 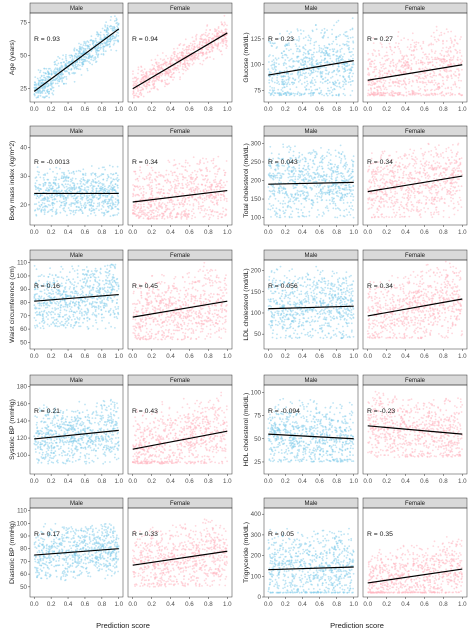 What do you see at coordinates (22, 387) in the screenshot?
I see `y-tick-label: 180` at bounding box center [22, 387].